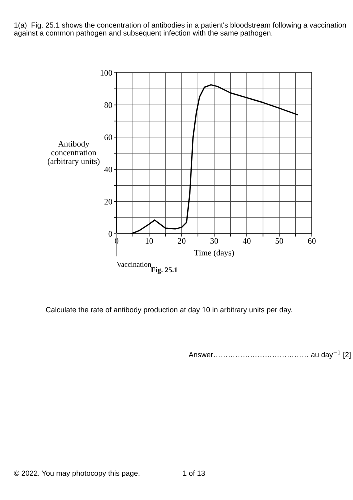 Image resolution: width=353 pixels, height=500 pixels. What do you see at coordinates (108, 169) in the screenshot?
I see `y-tick-label: 40` at bounding box center [108, 169].